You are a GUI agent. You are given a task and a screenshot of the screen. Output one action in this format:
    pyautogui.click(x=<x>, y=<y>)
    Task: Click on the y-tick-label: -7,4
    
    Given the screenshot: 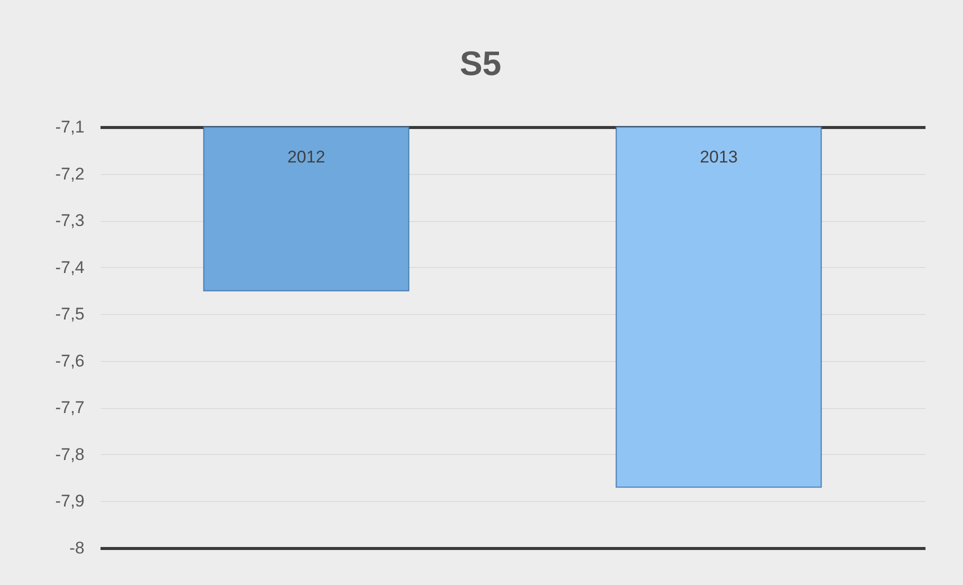 What is the action you would take?
    pyautogui.click(x=69, y=267)
    